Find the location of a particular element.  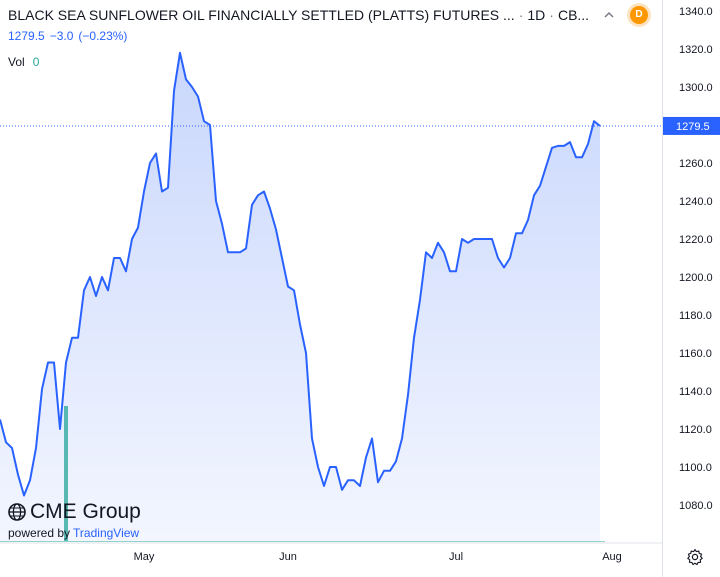

price-change: −3.0 is located at coordinates (61, 36).